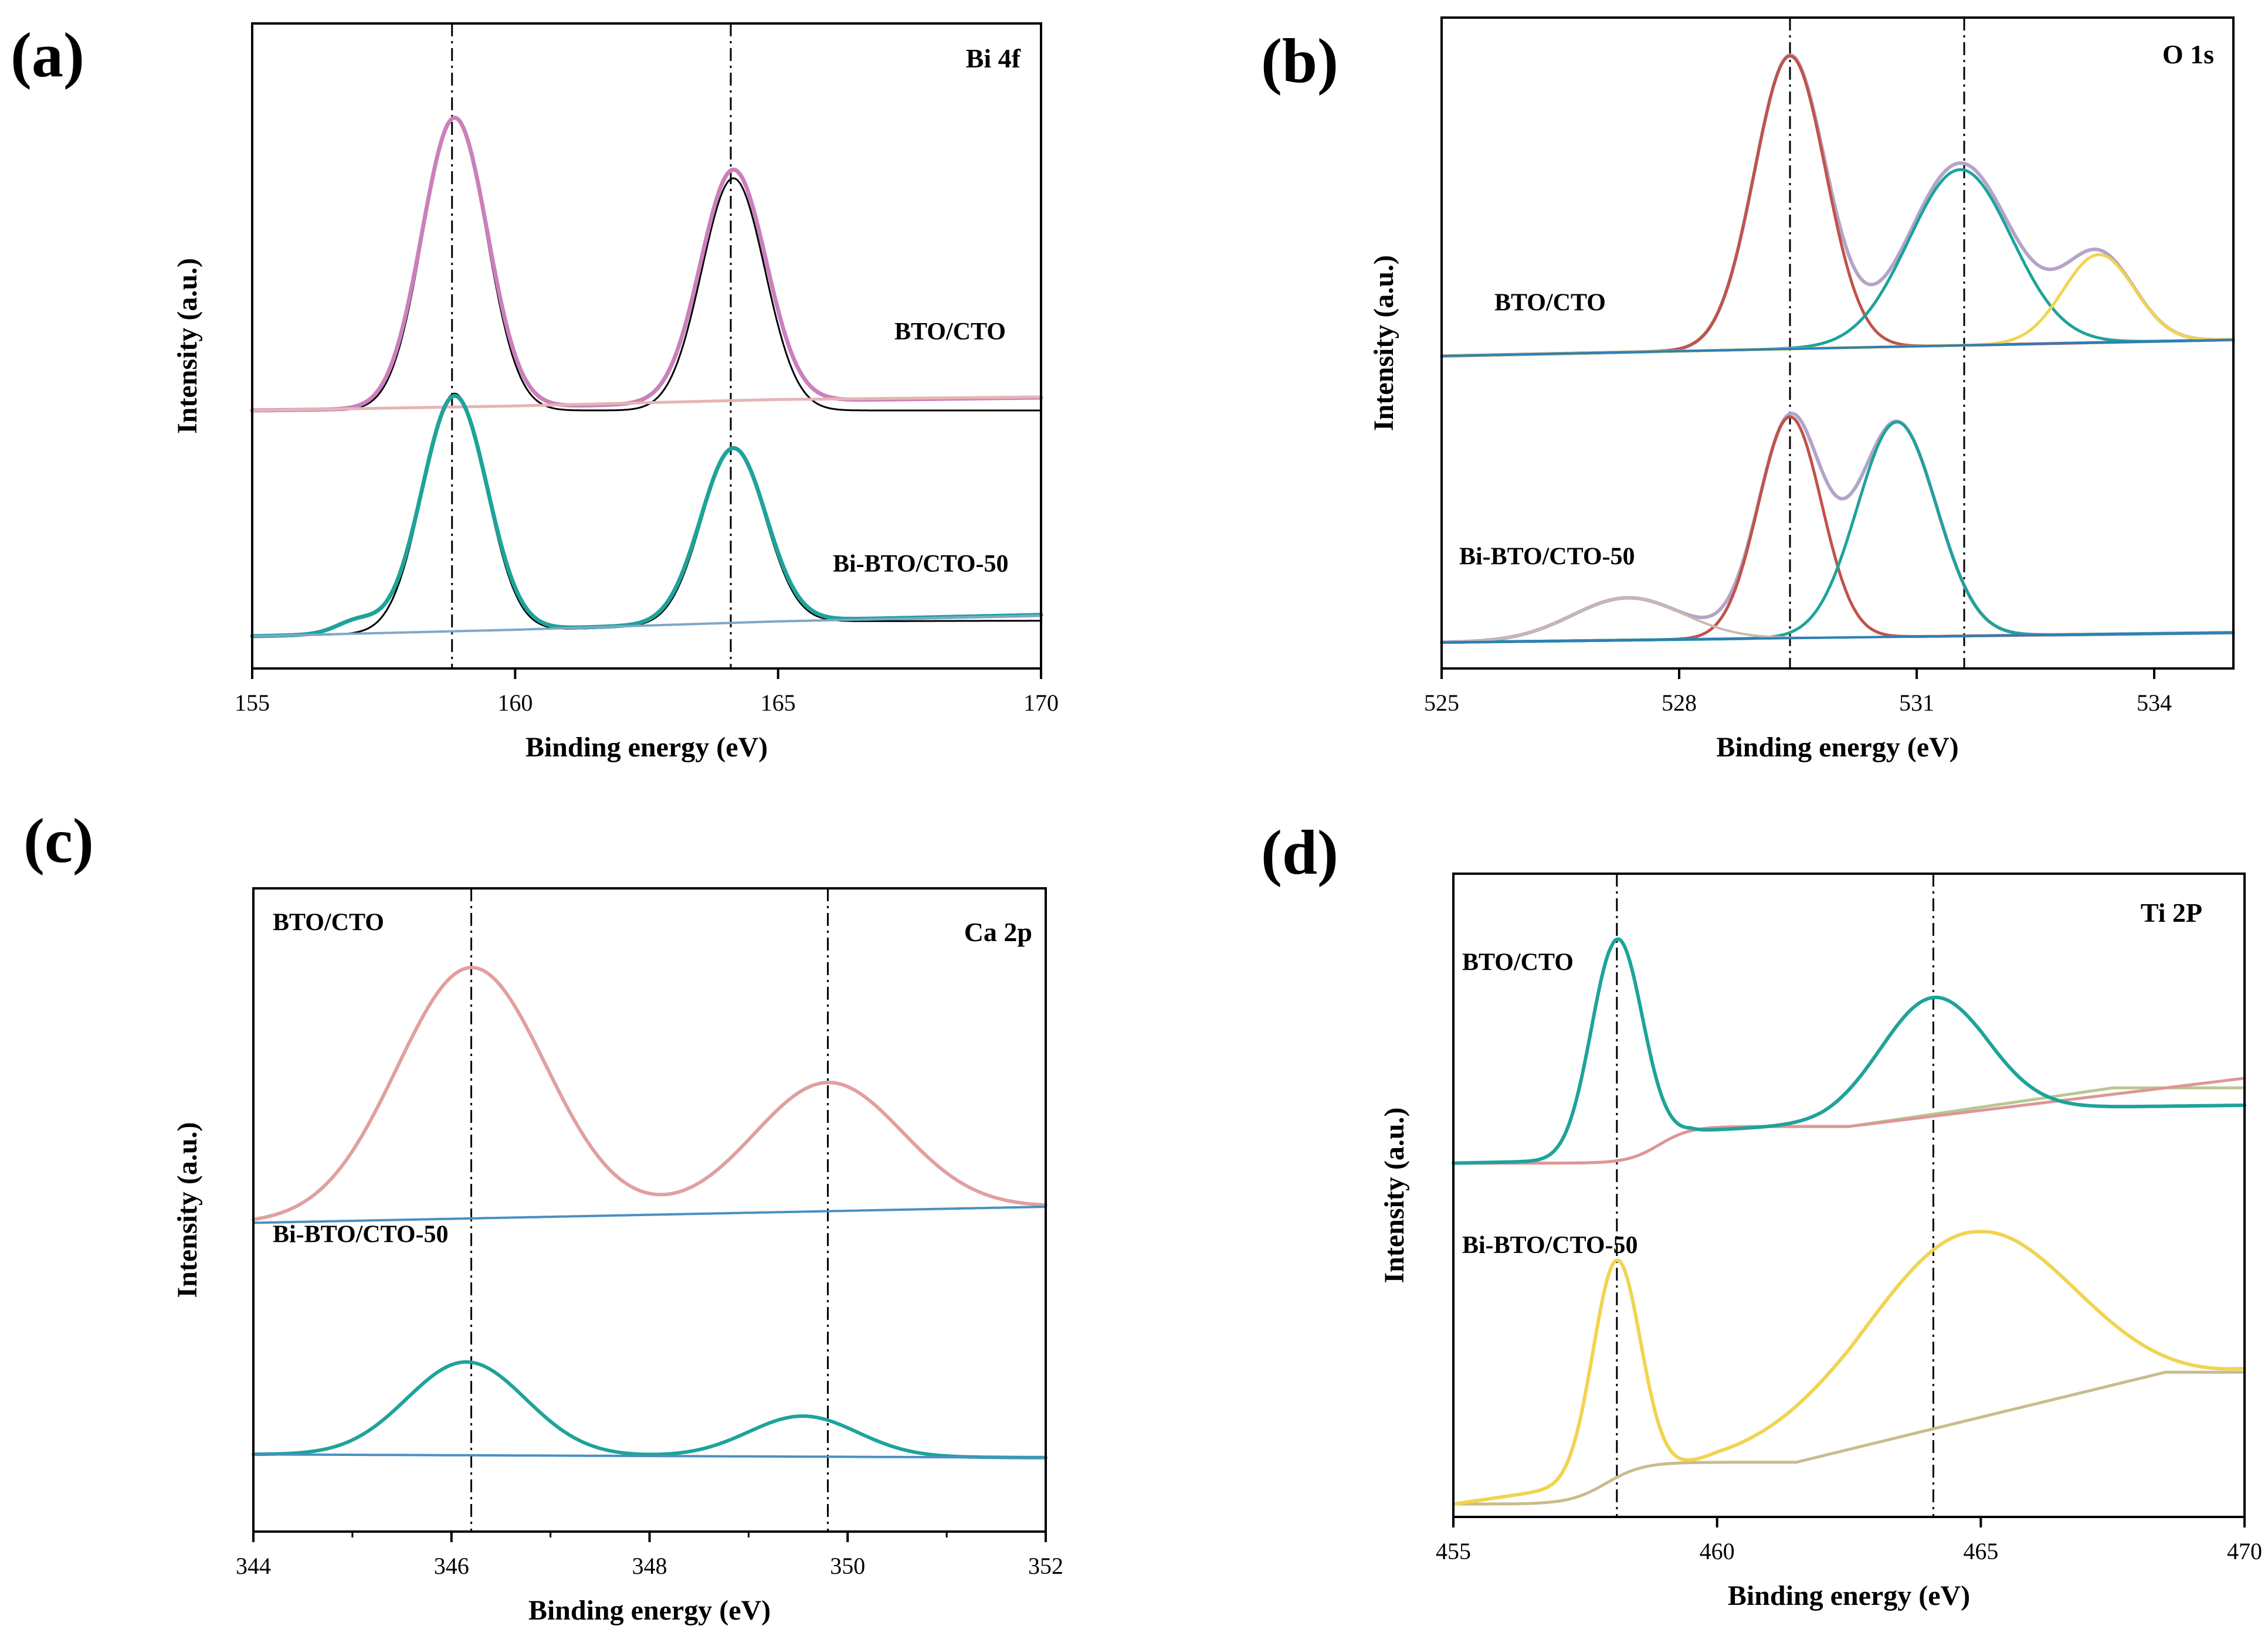 This screenshot has height=1643, width=2268. Describe the element at coordinates (994, 58) in the screenshot. I see `element-label: Bi 4f` at that location.